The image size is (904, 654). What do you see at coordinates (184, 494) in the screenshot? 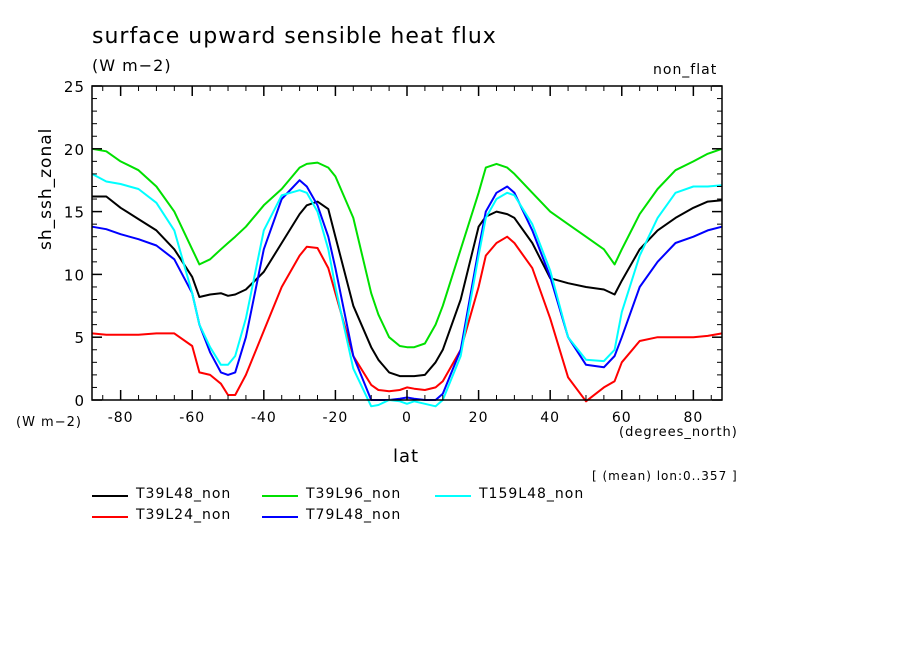
I see `legend-label: T39L48_non` at bounding box center [184, 494].